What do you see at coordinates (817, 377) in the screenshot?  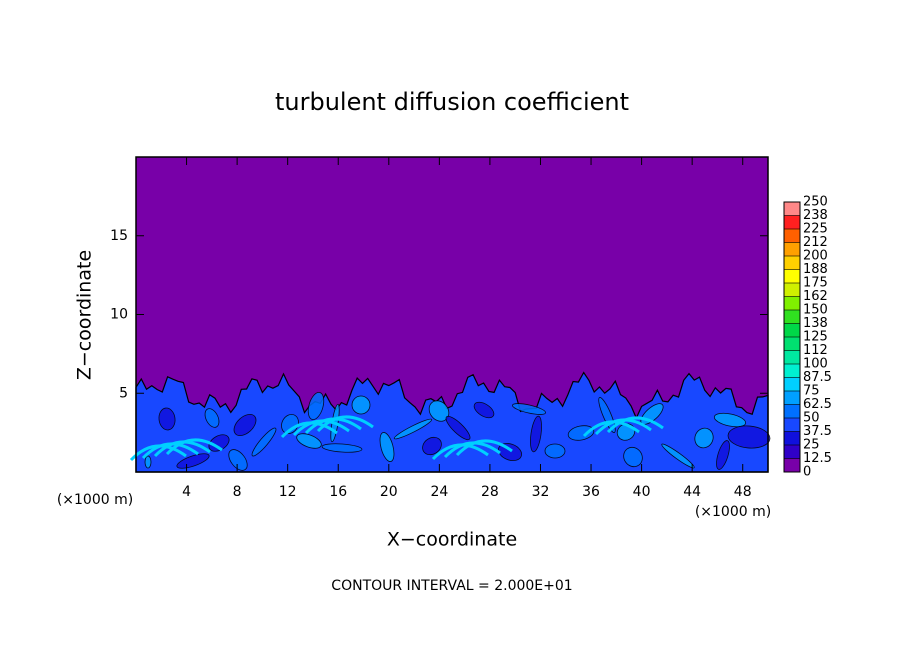 I see `colorbar-label: 87.5` at bounding box center [817, 377].